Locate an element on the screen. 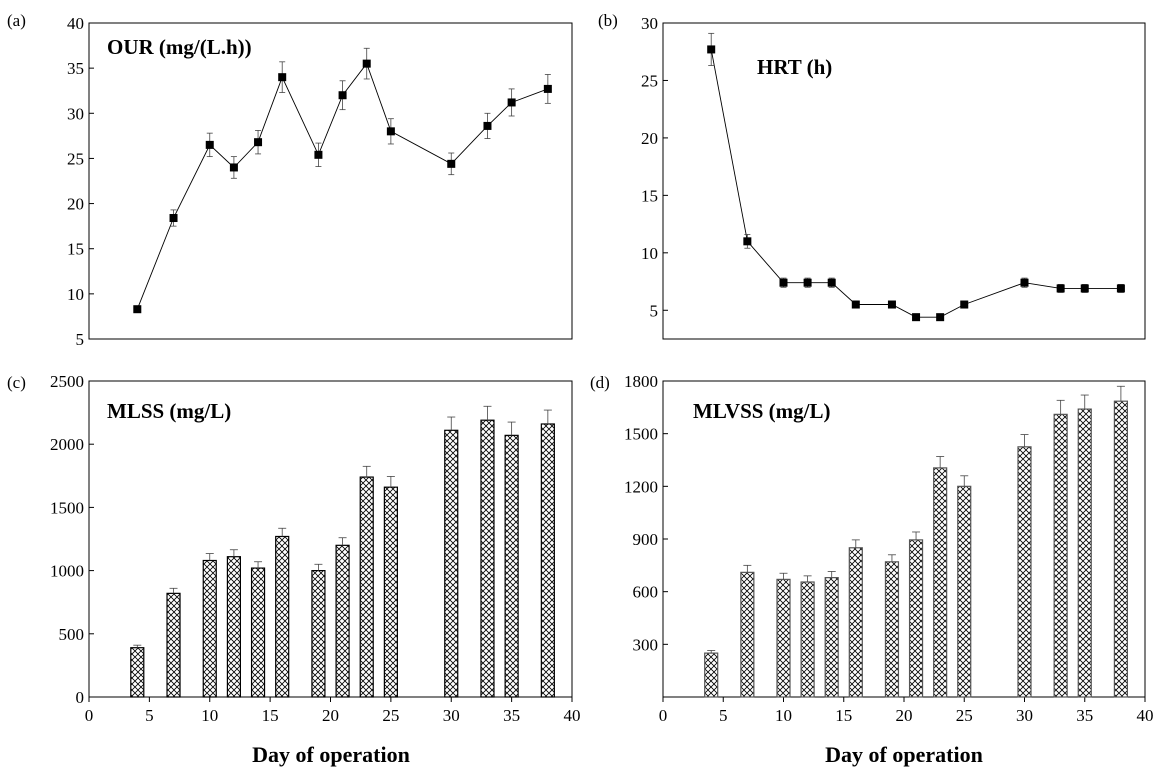 This screenshot has width=1161, height=771. panel-c-y-axis: 0 500 1000 1500 2000 2500 is located at coordinates (72, 539).